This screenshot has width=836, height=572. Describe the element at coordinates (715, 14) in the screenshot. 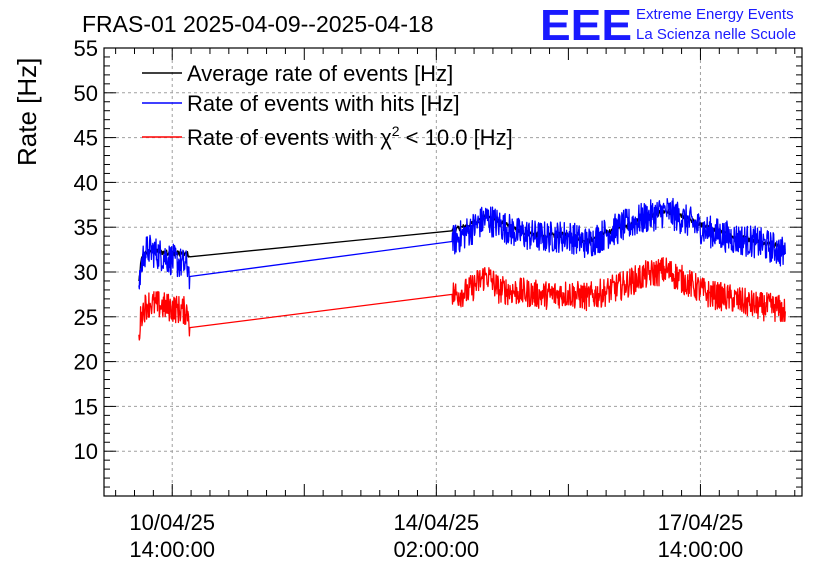

I see `eee-logo-line1: Extreme Energy Events` at that location.